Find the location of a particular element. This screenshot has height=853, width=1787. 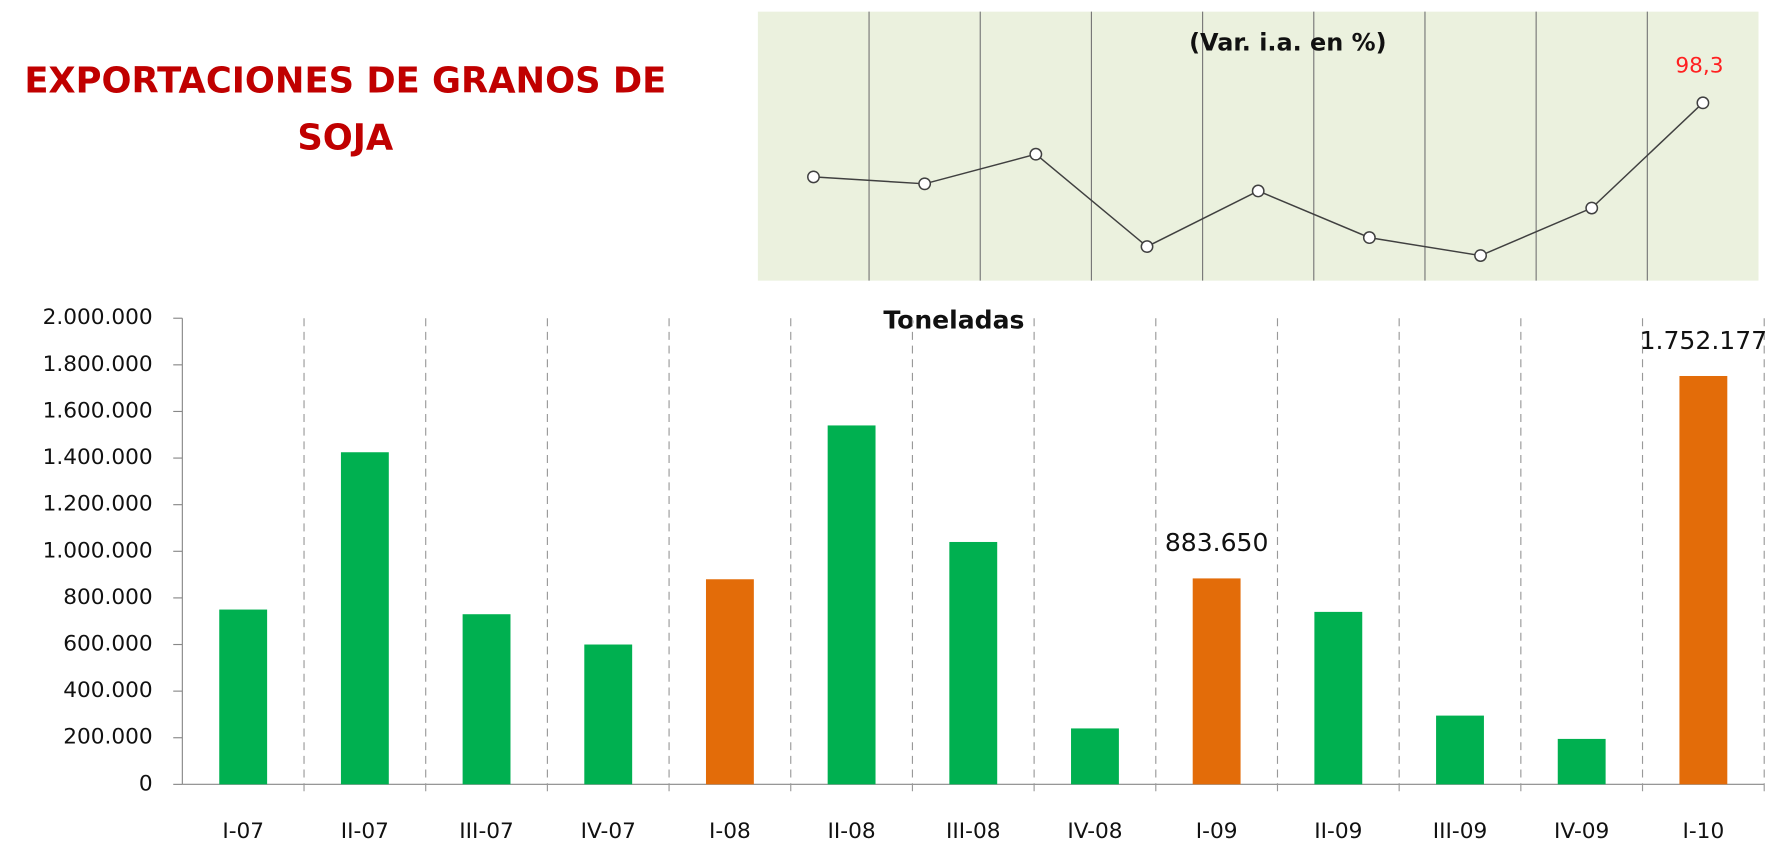

chart-title-line: SOJA is located at coordinates (345, 137).